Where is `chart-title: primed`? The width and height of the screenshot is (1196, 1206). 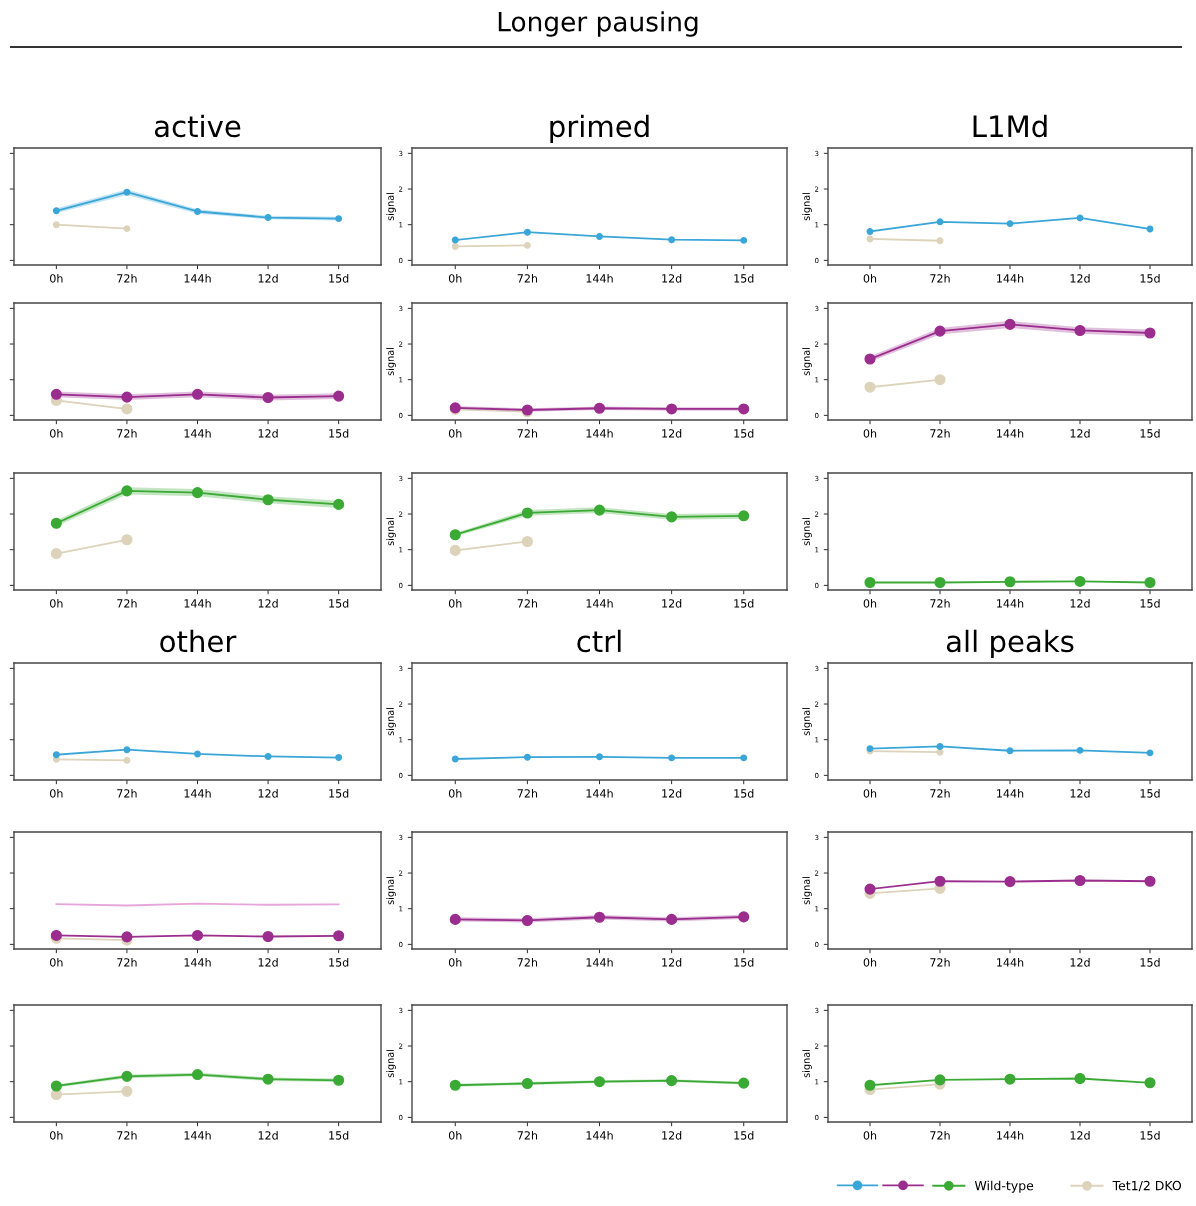 chart-title: primed is located at coordinates (599, 128).